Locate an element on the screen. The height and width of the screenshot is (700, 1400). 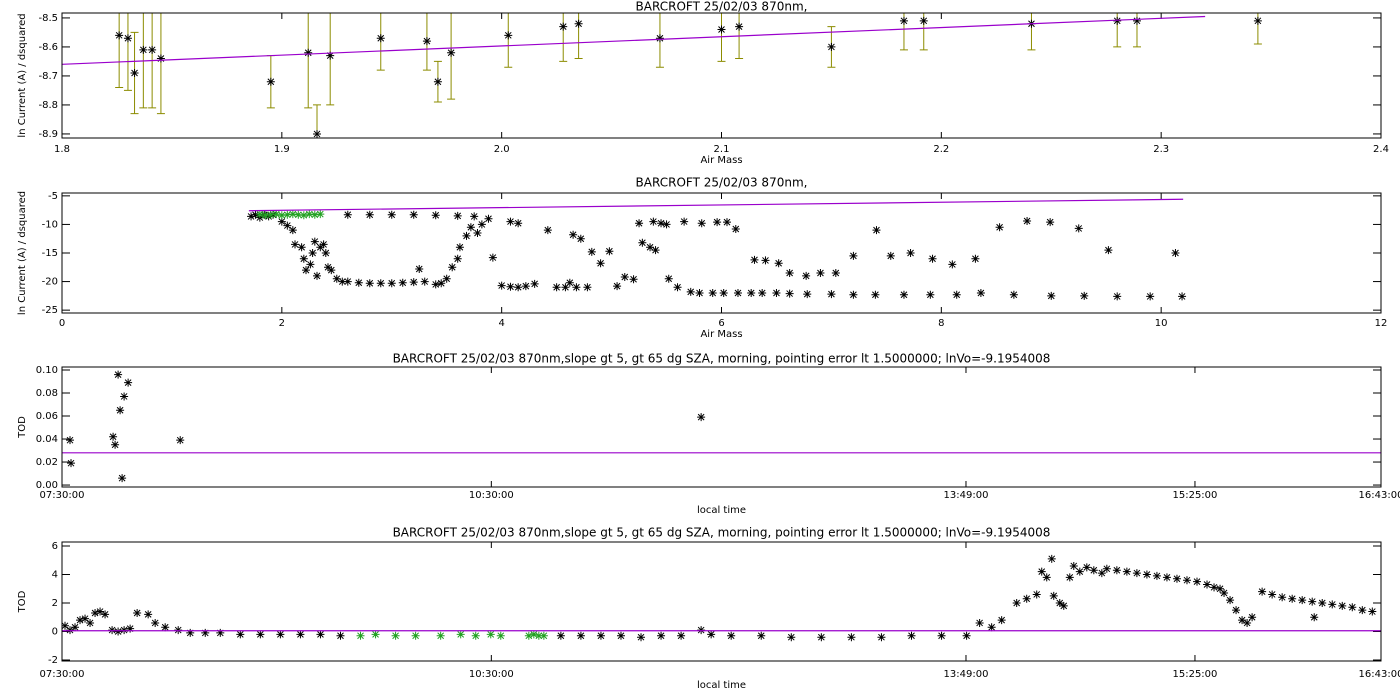
y-axis-label: TOD is located at coordinates (22, 427).